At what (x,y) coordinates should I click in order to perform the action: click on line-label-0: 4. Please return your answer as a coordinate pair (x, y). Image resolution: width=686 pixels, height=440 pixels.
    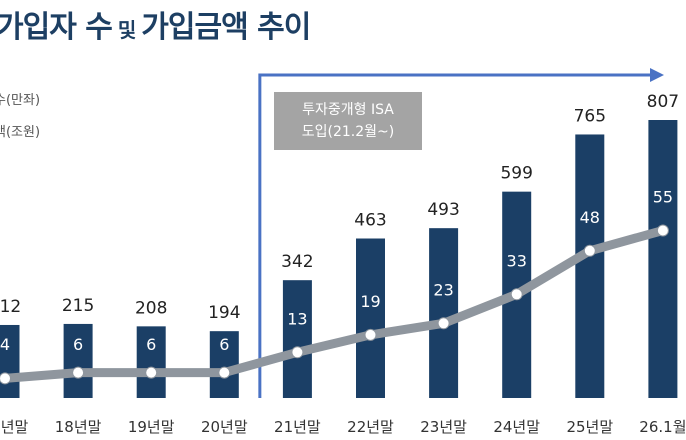
    Looking at the image, I should click on (5, 344).